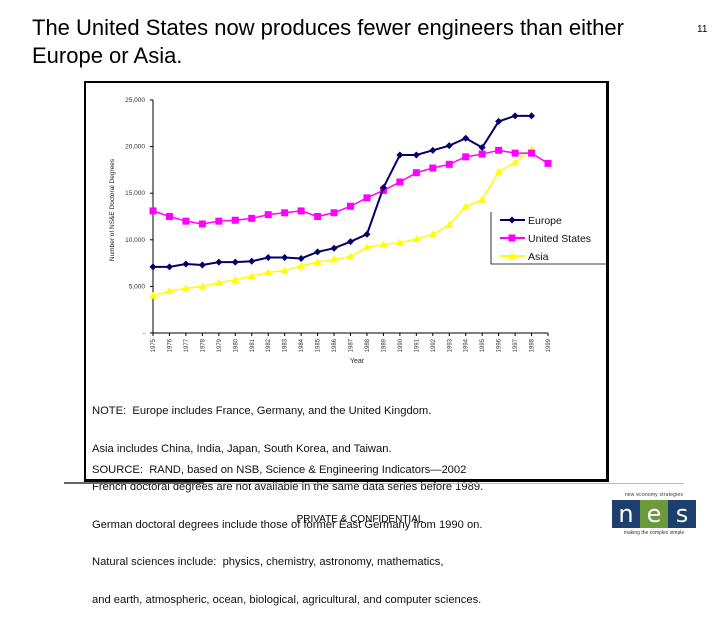 The height and width of the screenshot is (619, 720). What do you see at coordinates (269, 345) in the screenshot?
I see `x-tick-label: 1982` at bounding box center [269, 345].